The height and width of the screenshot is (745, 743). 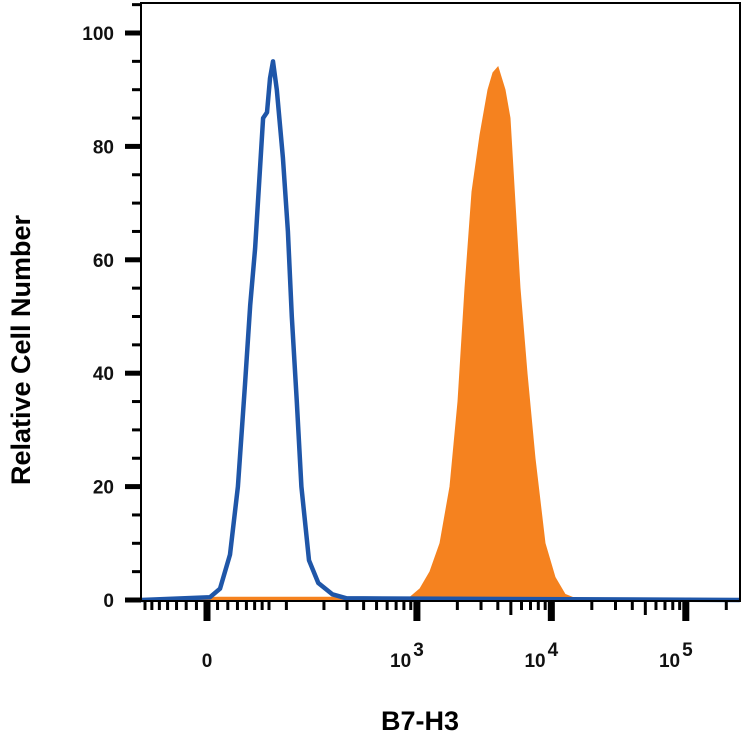 I want to click on y-axis: 0 20 40 60 80 100, so click(x=111, y=307).